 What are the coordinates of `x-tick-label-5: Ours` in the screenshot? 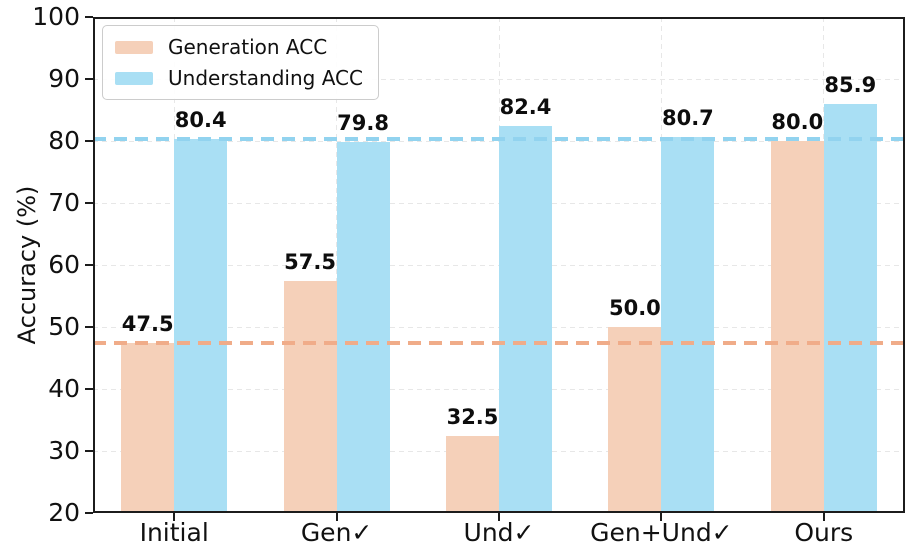 It's located at (824, 532).